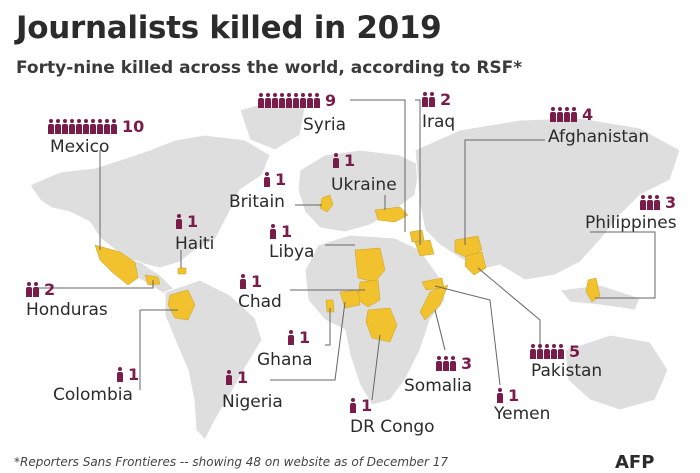 The image size is (700, 473). What do you see at coordinates (593, 290) in the screenshot?
I see `philippines-shape` at bounding box center [593, 290].